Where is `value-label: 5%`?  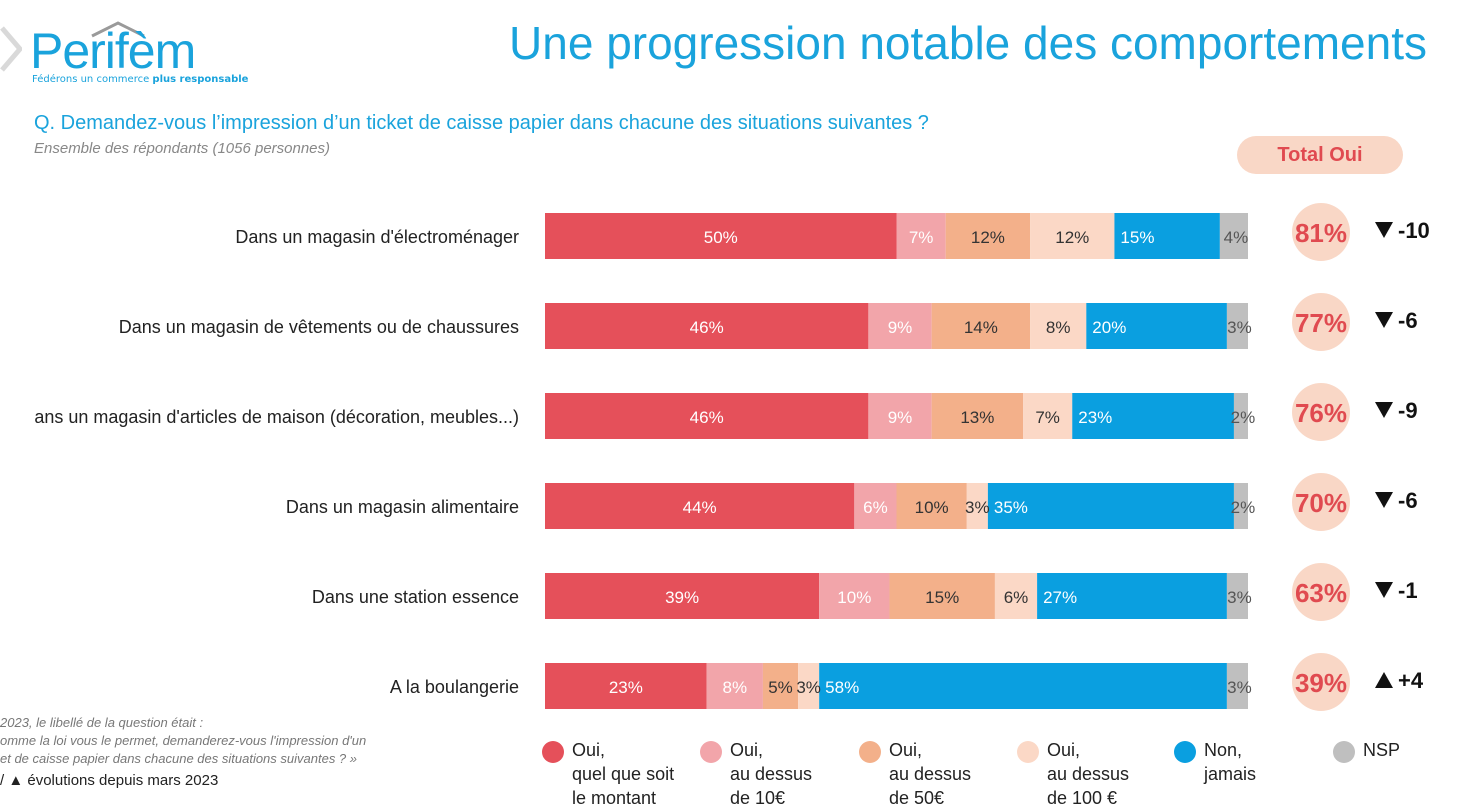 value-label: 5% is located at coordinates (780, 687).